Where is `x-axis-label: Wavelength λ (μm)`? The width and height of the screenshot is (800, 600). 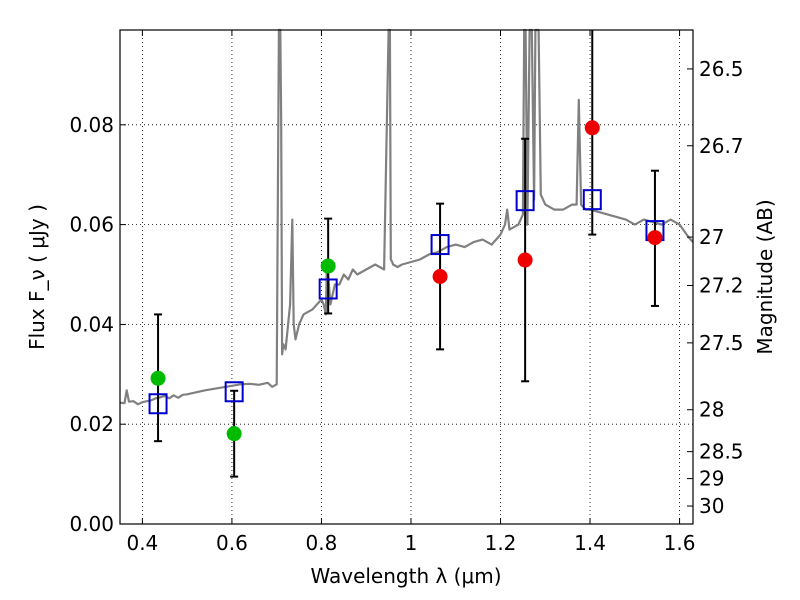 x-axis-label: Wavelength λ (μm) is located at coordinates (405, 576).